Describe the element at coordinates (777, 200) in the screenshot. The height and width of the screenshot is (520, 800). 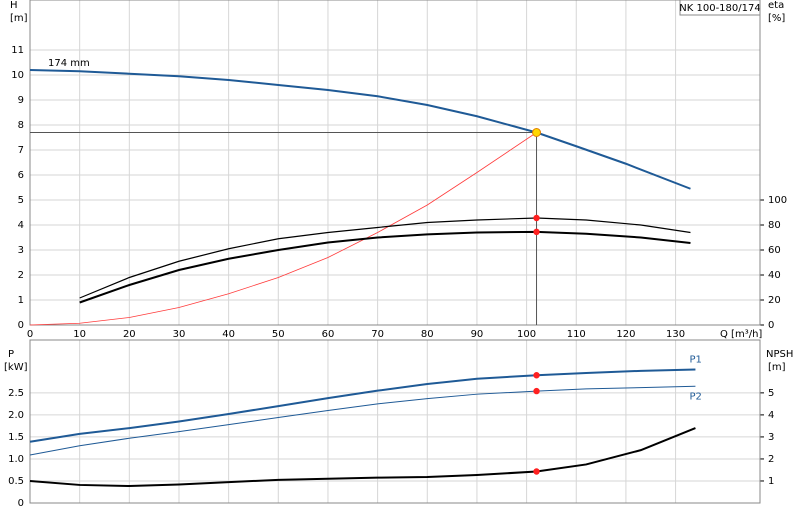
I see `y2-tick-label: 100` at that location.